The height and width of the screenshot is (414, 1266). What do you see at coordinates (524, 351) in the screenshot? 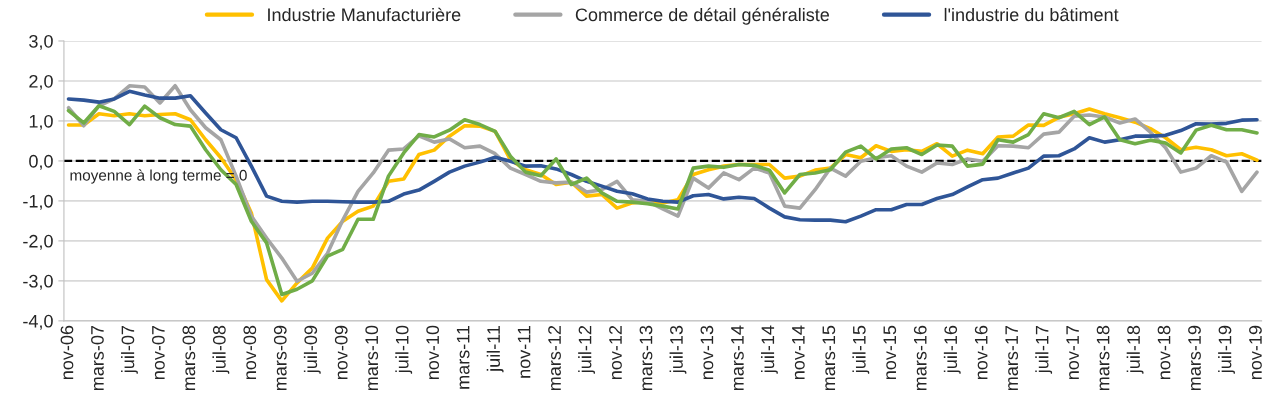
I see `x-tick-label: nov-11` at bounding box center [524, 351].